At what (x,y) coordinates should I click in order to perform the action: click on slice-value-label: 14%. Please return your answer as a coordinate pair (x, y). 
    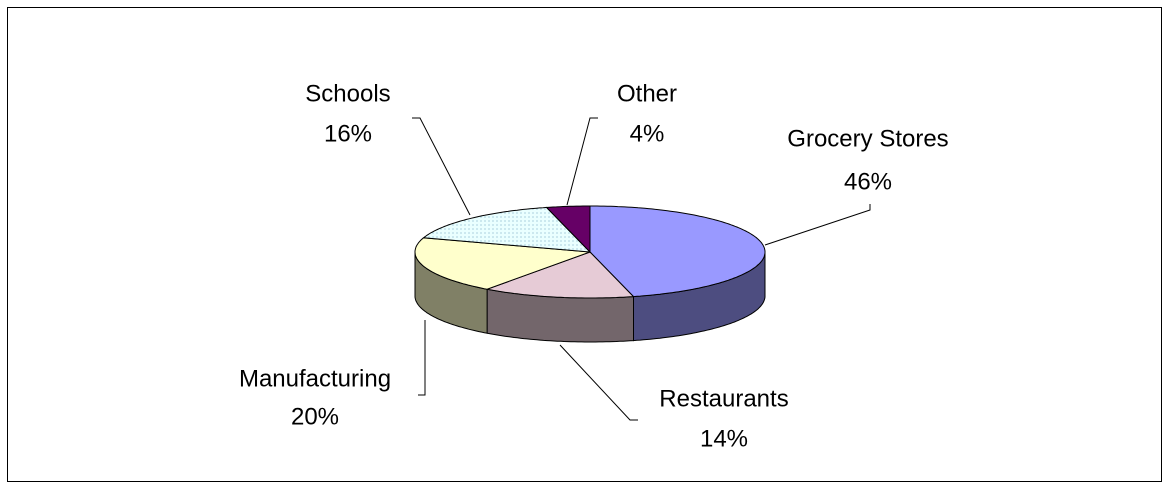
    Looking at the image, I should click on (724, 438).